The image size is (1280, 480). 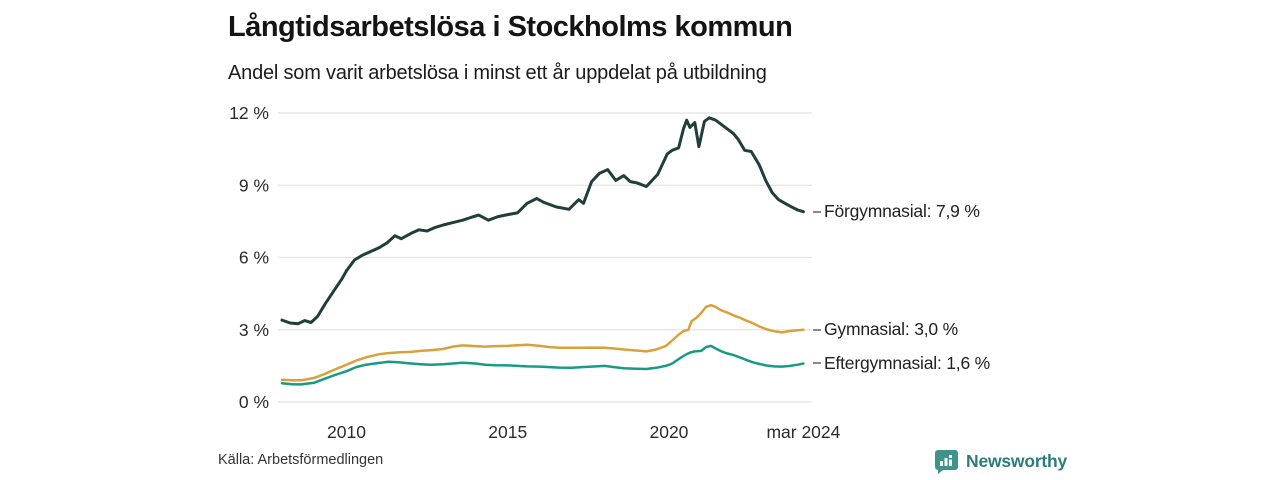 I want to click on y-axis-tick-label: 0 %, so click(x=254, y=402).